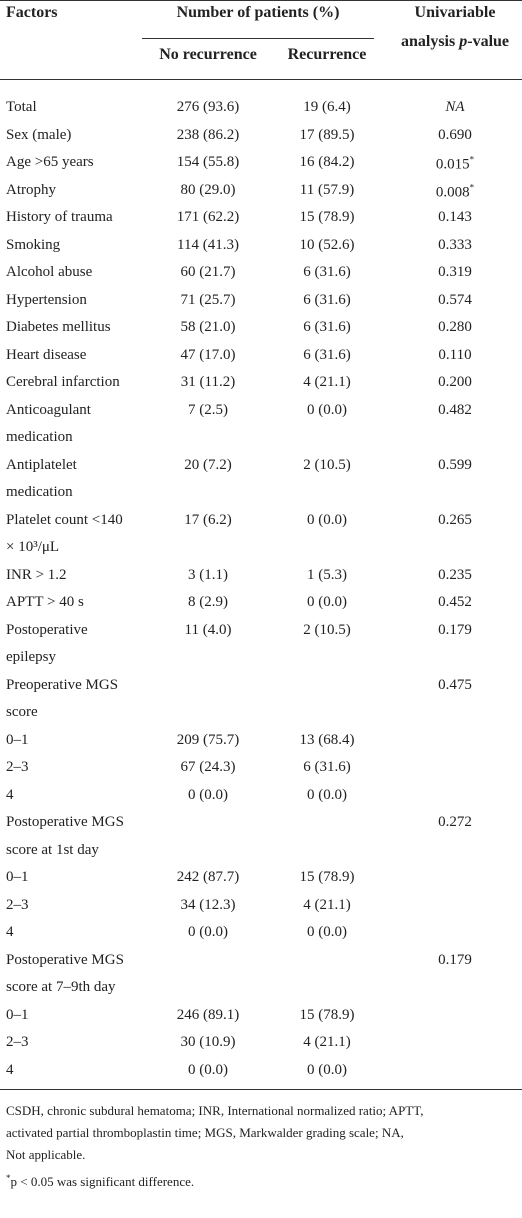 The width and height of the screenshot is (522, 1218). Describe the element at coordinates (455, 244) in the screenshot. I see `p-value: 0.333` at that location.